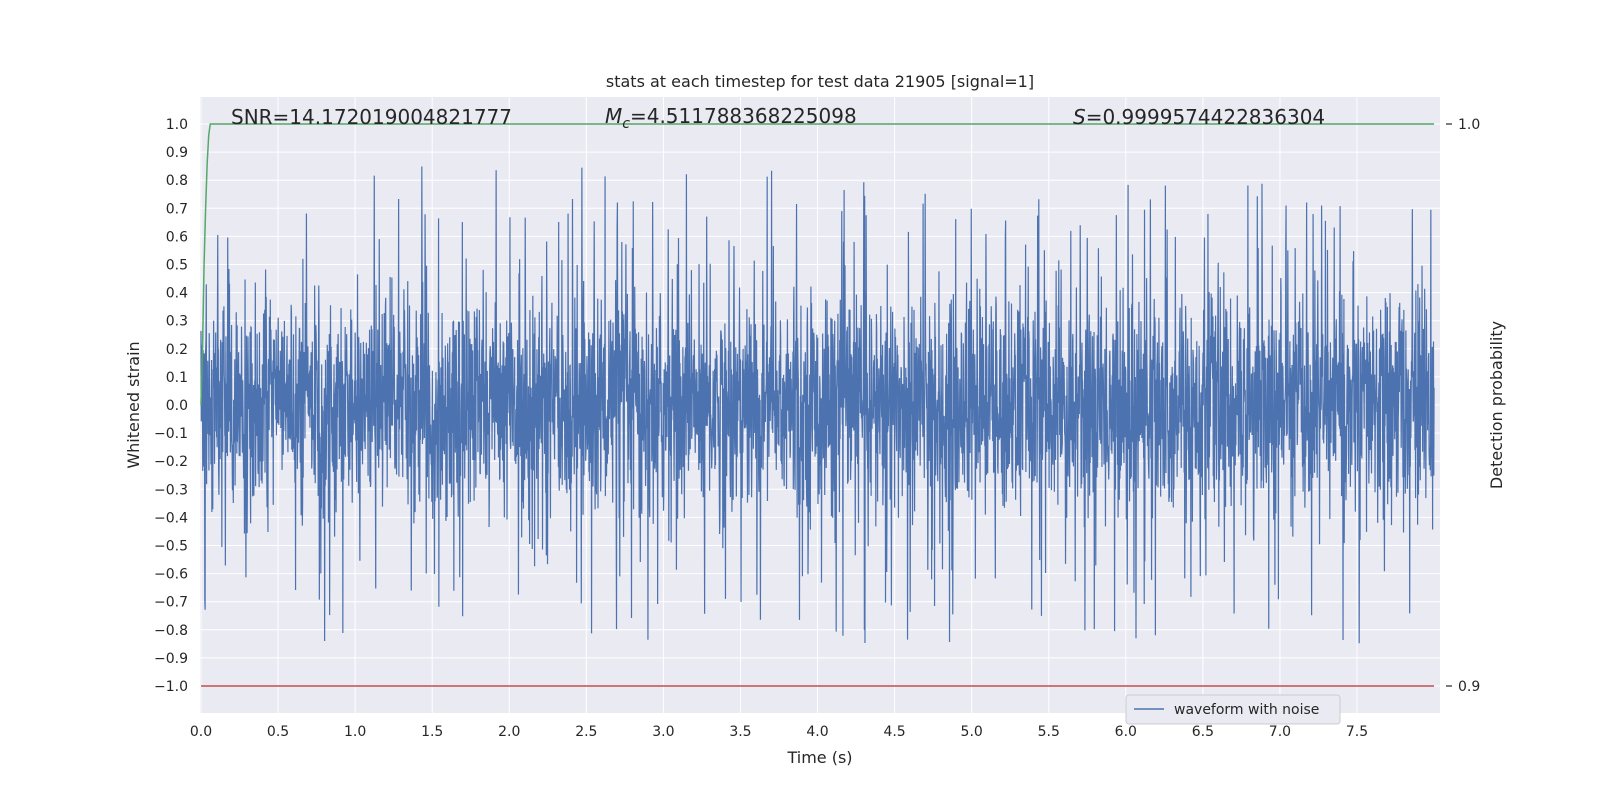  Describe the element at coordinates (177, 266) in the screenshot. I see `y-tick-label: 0.5` at that location.